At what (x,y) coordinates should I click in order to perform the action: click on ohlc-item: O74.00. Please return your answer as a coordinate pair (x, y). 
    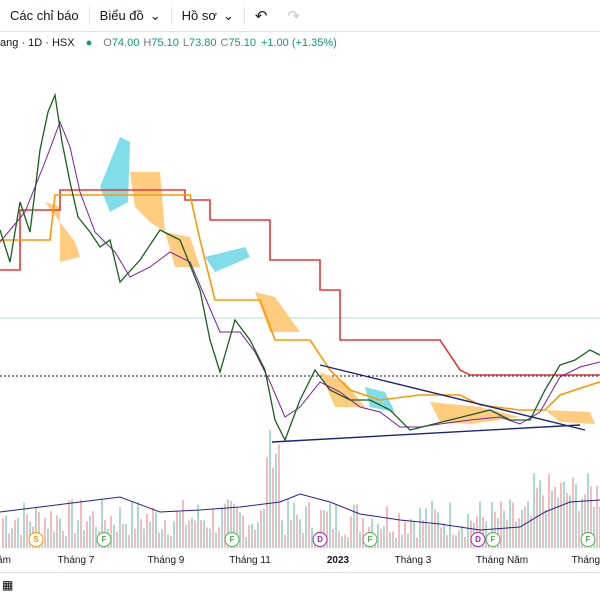
    Looking at the image, I should click on (121, 43).